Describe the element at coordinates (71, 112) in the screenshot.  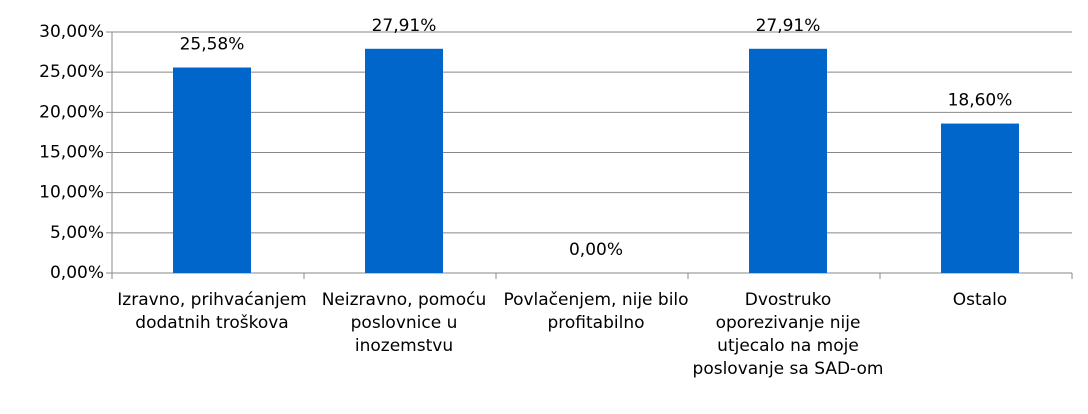
I see `y-tick-label: 20,00%` at that location.